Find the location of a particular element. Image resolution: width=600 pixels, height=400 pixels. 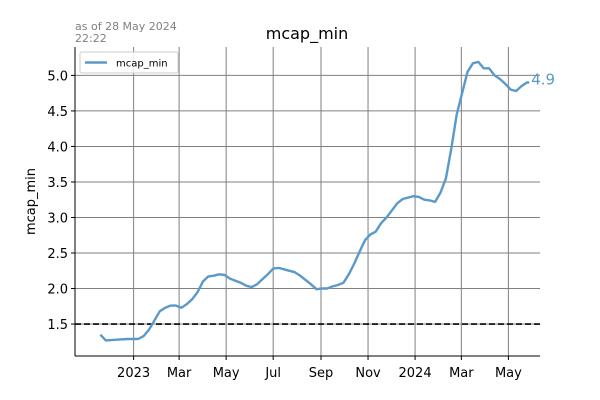

y-tick-label-3: 3.0 is located at coordinates (57, 218).